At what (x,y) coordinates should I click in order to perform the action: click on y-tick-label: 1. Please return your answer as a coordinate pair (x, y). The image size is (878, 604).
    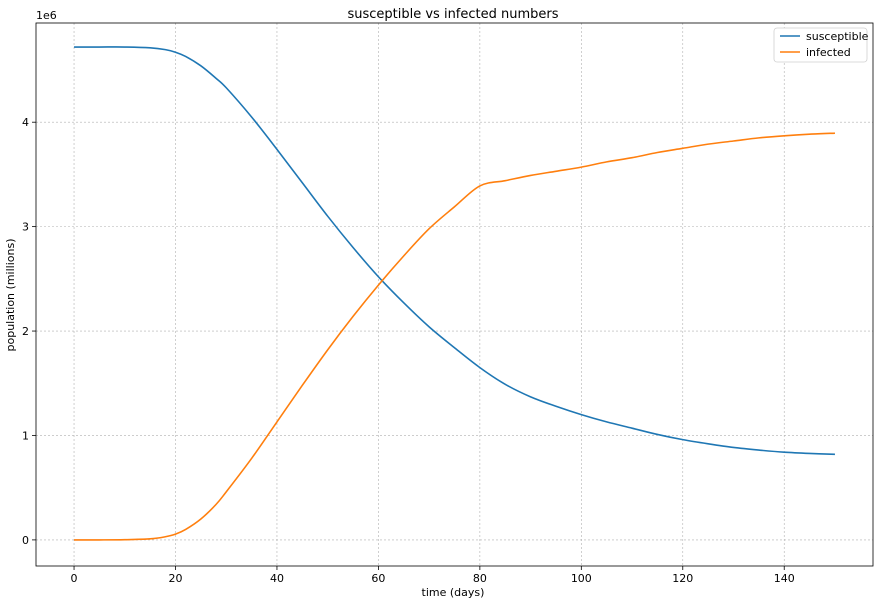
    Looking at the image, I should click on (25, 435).